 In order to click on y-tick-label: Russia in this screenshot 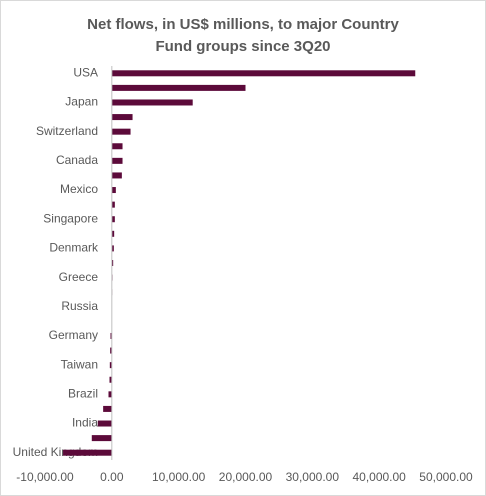, I will do `click(79, 306)`.